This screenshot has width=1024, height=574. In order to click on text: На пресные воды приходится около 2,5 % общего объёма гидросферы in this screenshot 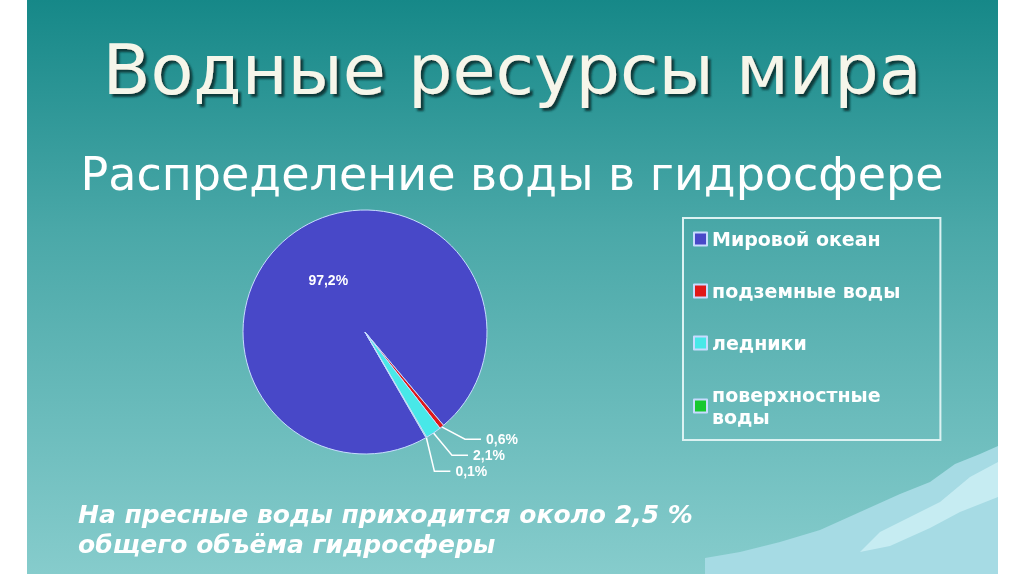, I will do `click(386, 530)`.